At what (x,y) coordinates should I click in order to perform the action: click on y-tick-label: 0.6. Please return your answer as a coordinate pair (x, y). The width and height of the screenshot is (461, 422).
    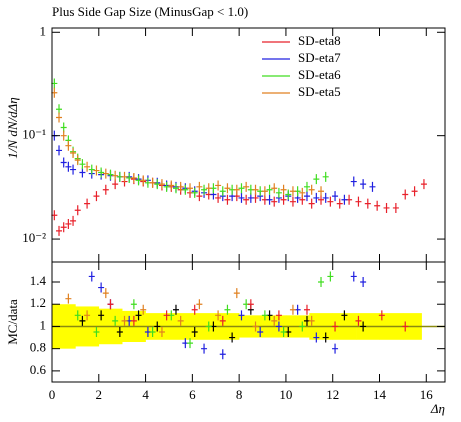
    Looking at the image, I should click on (38, 369).